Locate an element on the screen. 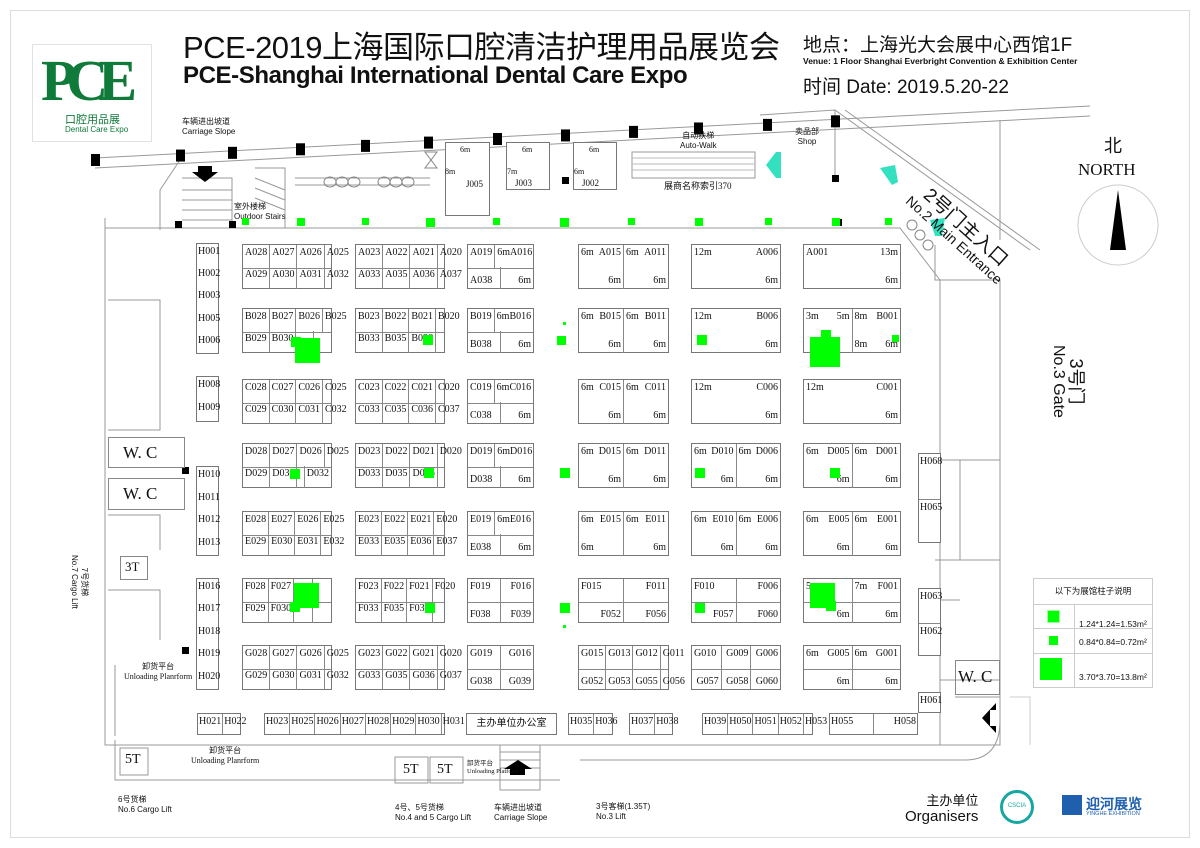  booth-B022: B022 is located at coordinates (396, 320).